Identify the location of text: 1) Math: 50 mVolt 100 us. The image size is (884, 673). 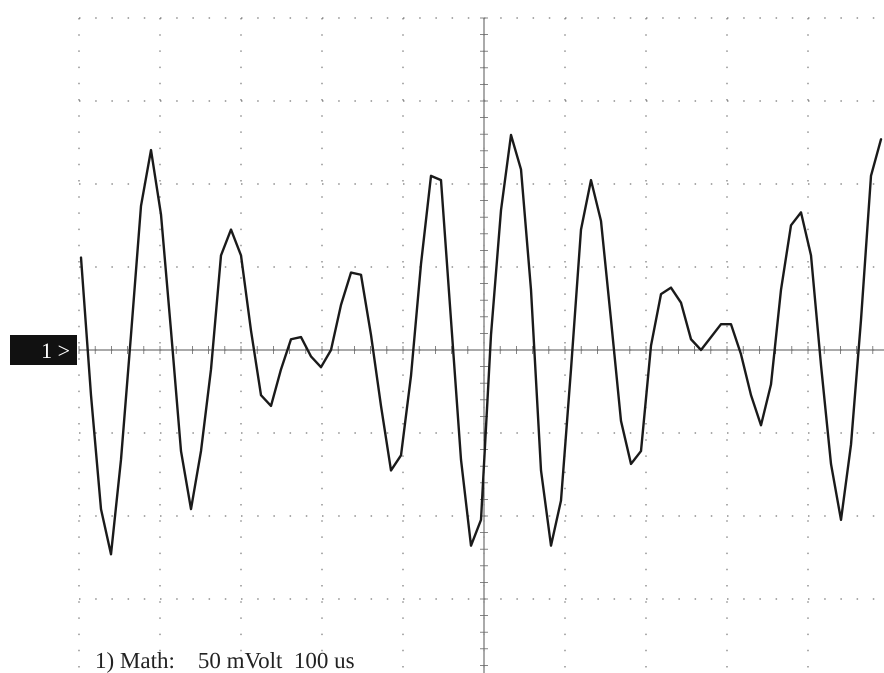
(225, 660).